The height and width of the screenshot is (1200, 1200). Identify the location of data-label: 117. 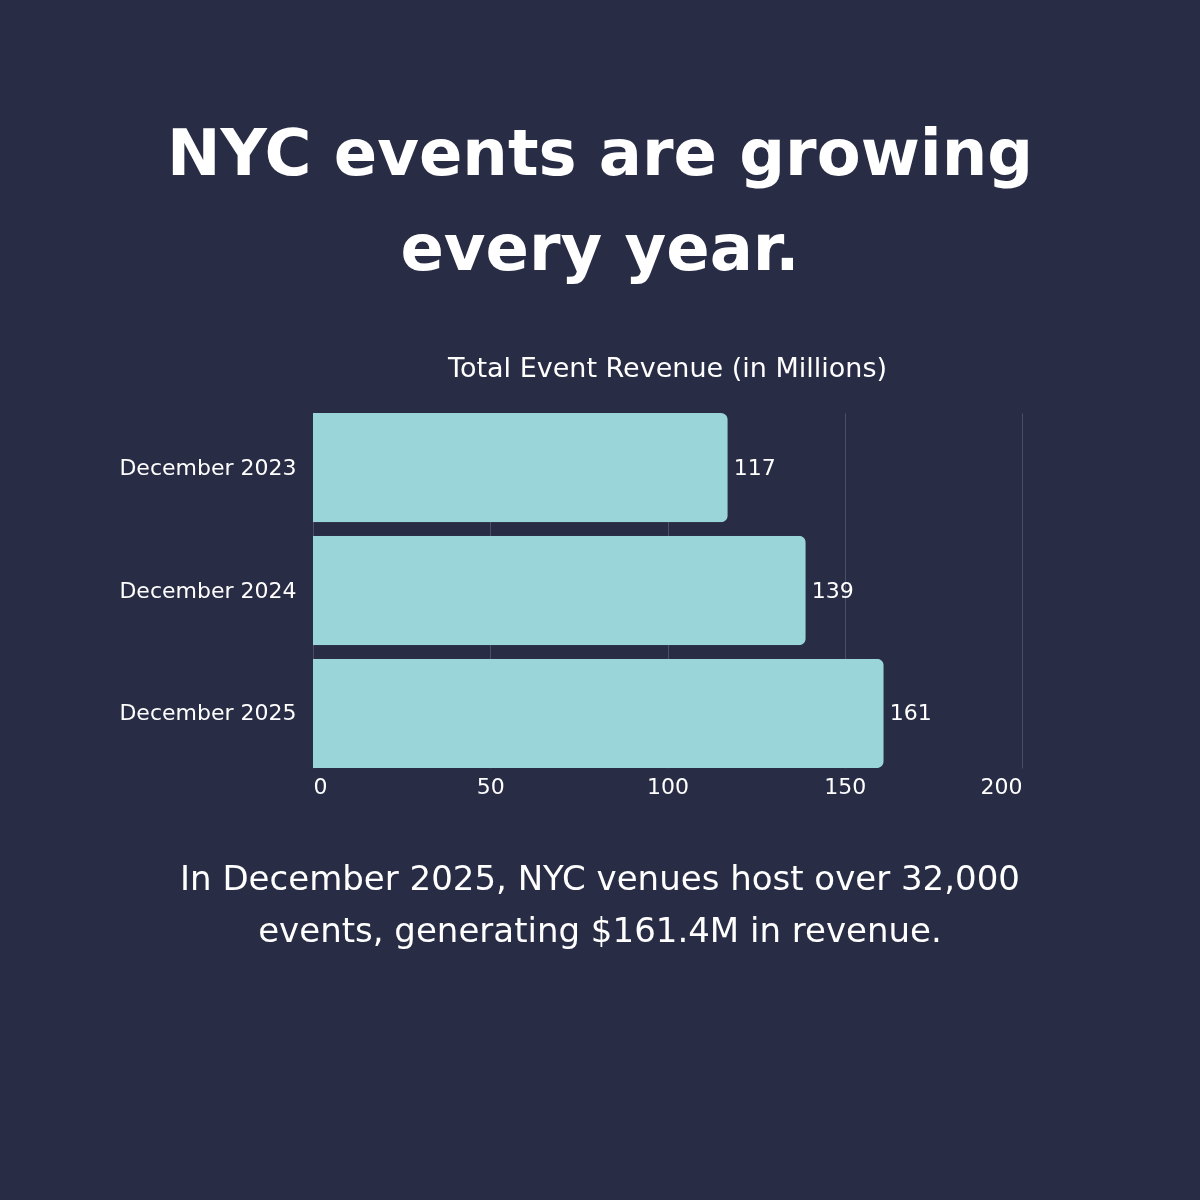
(754, 467).